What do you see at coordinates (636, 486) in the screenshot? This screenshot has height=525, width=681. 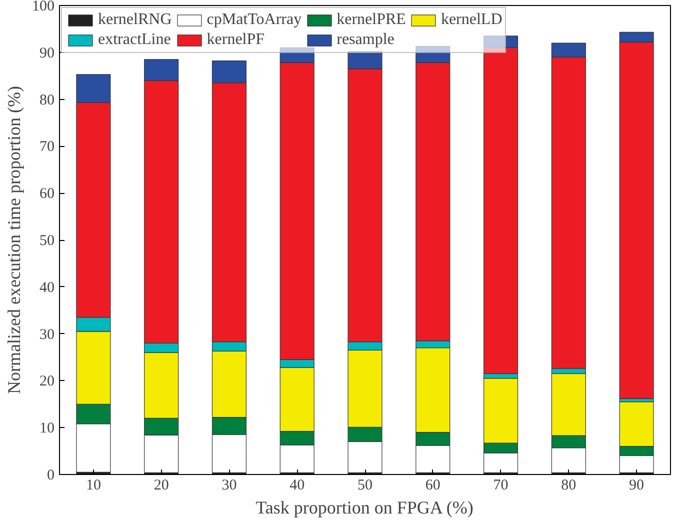 I see `x-tick-label: 90` at bounding box center [636, 486].